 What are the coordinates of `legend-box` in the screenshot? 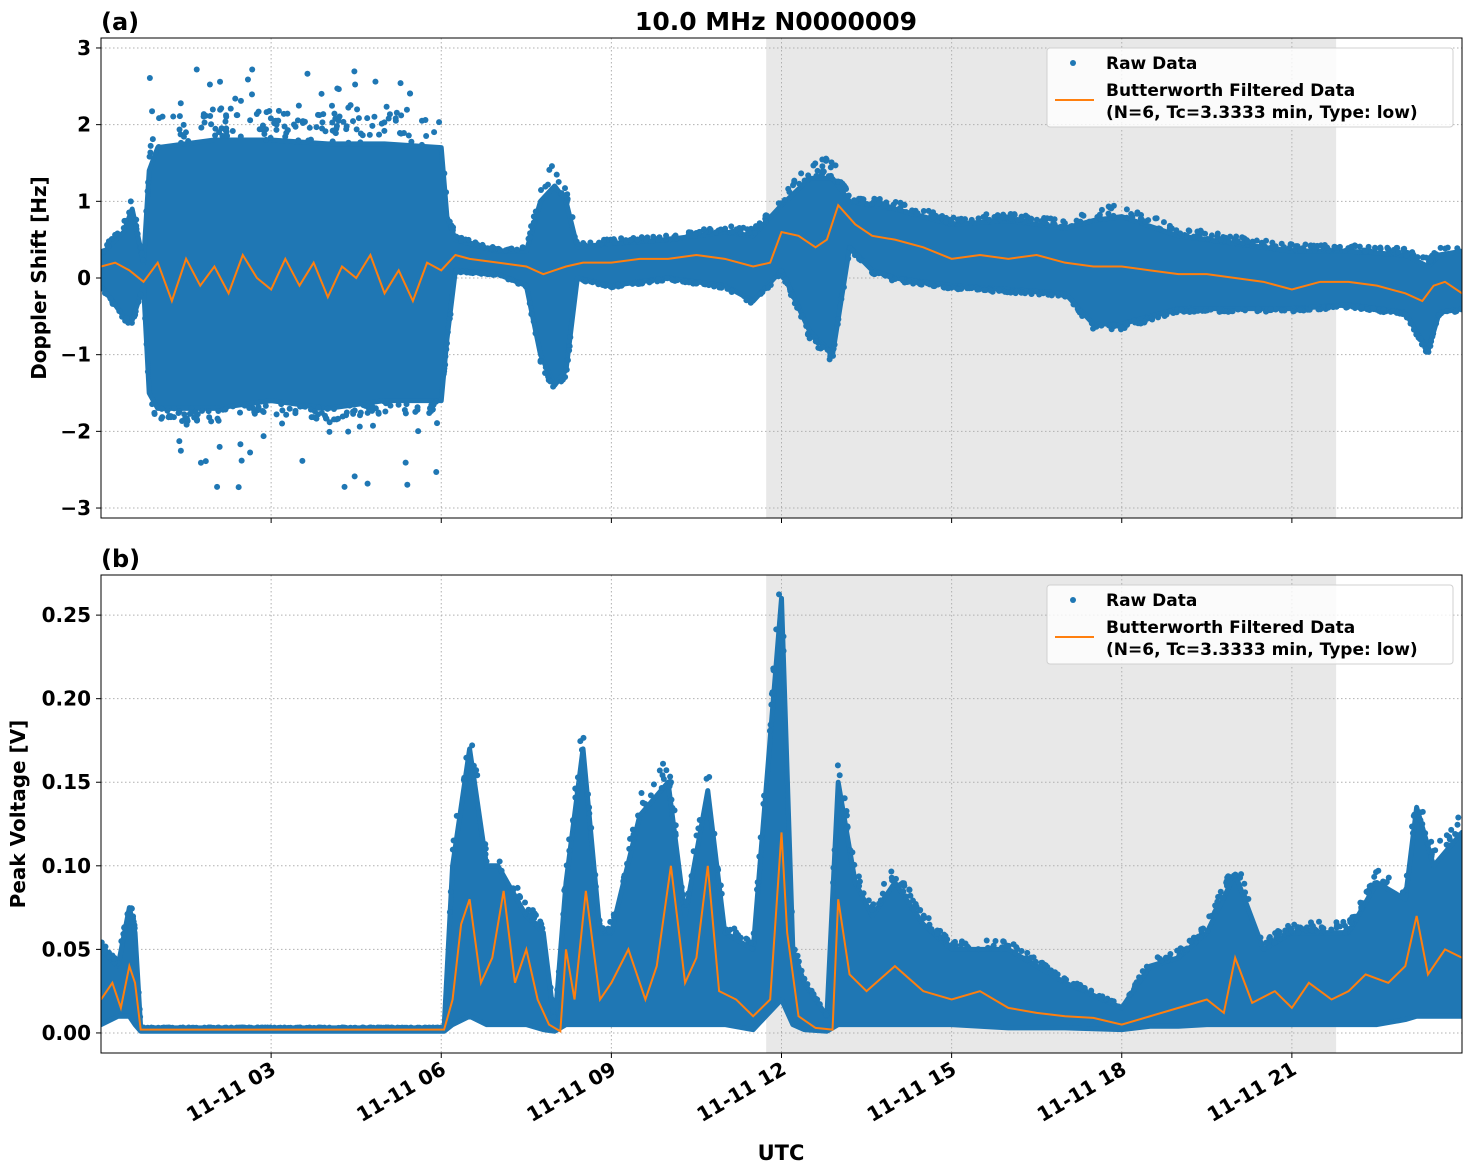 It's located at (1250, 624).